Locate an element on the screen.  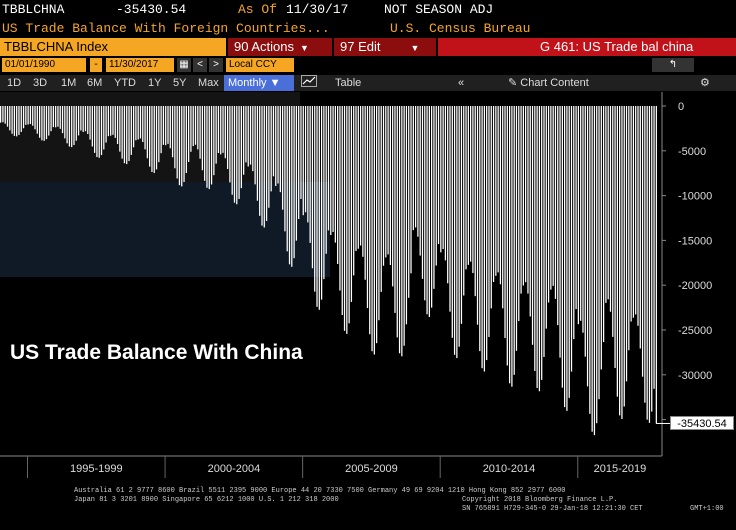
gear-icon: ⚙ is located at coordinates (705, 83).